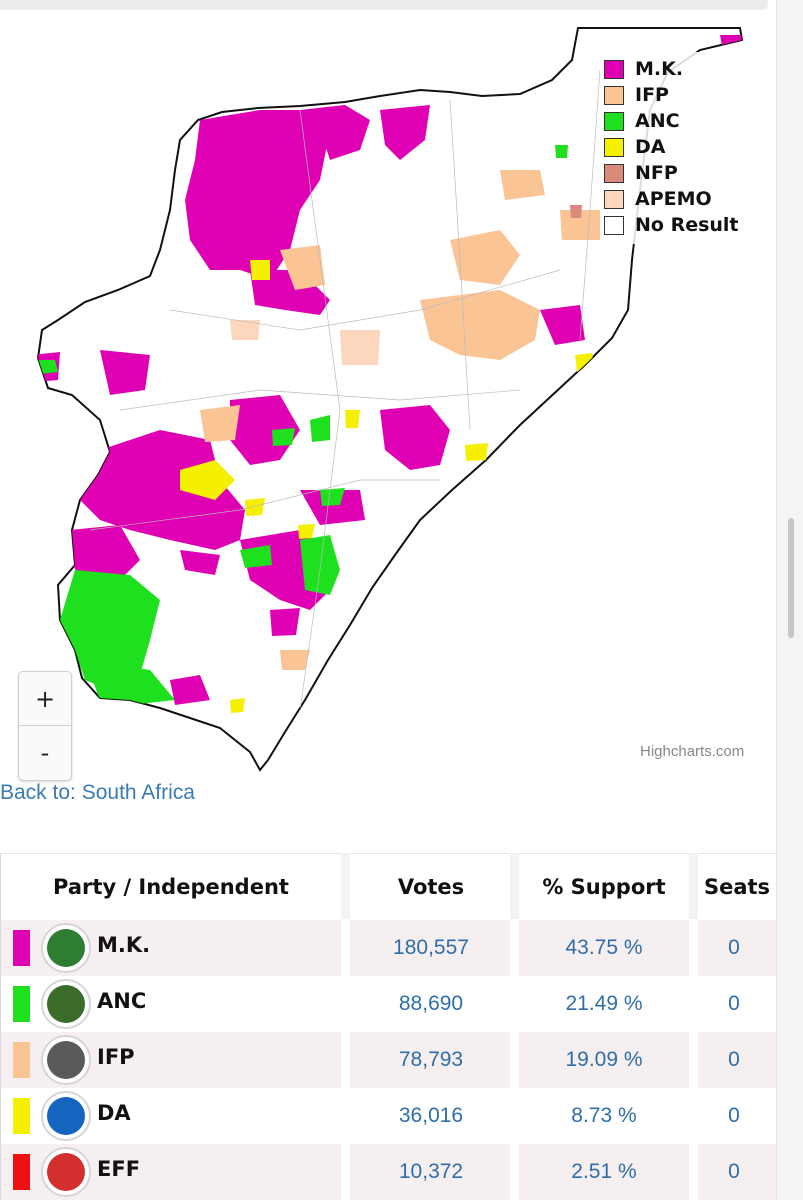 The width and height of the screenshot is (803, 1200). Describe the element at coordinates (656, 173) in the screenshot. I see `legend-label: NFP` at that location.